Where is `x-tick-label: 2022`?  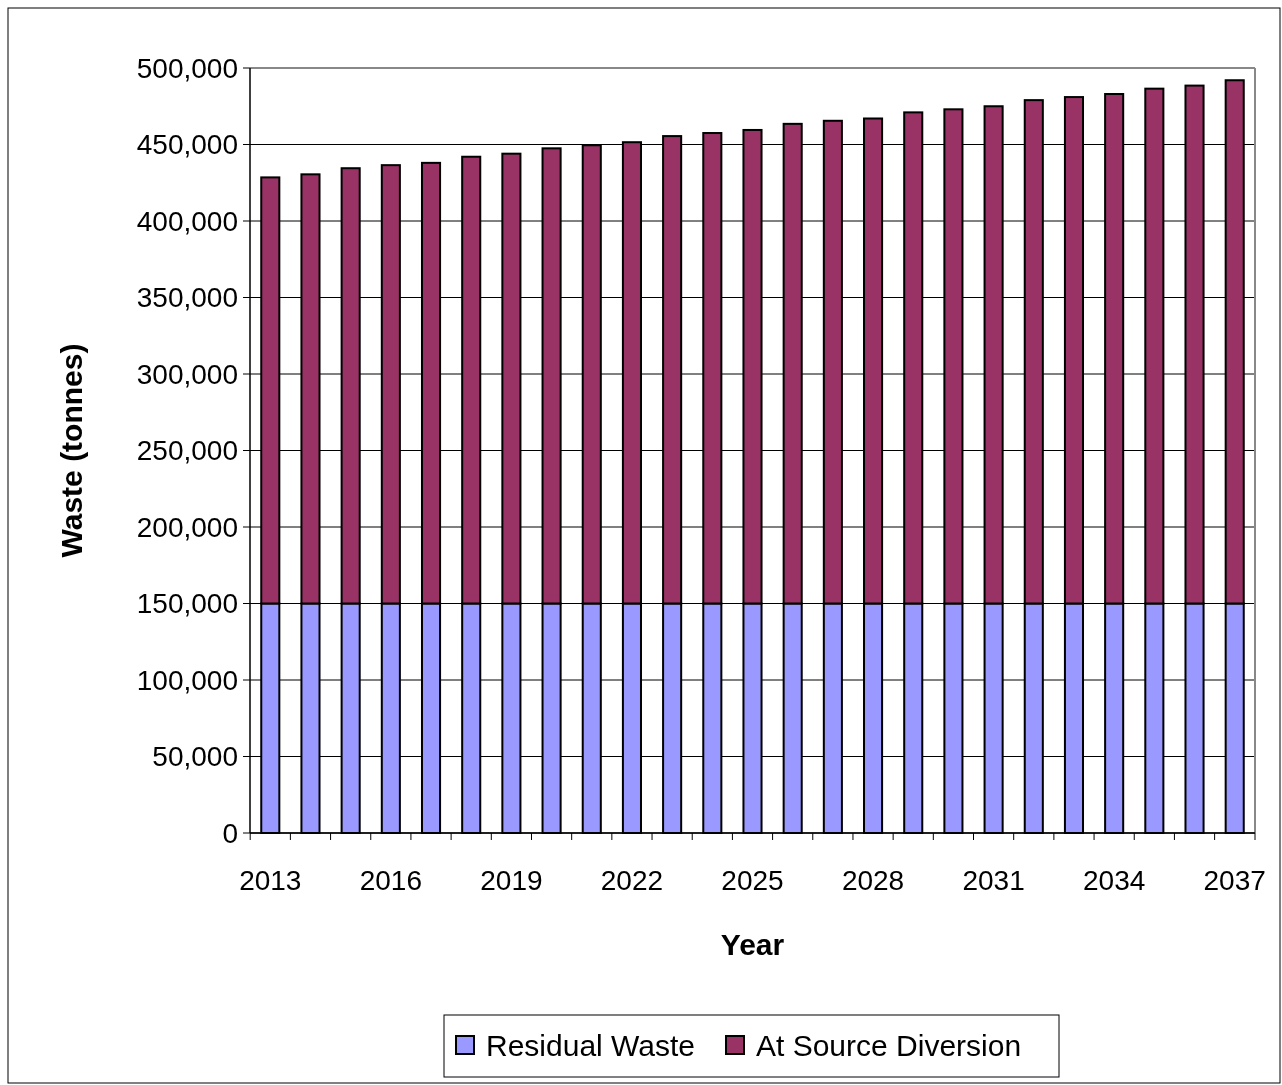 x-tick-label: 2022 is located at coordinates (632, 880).